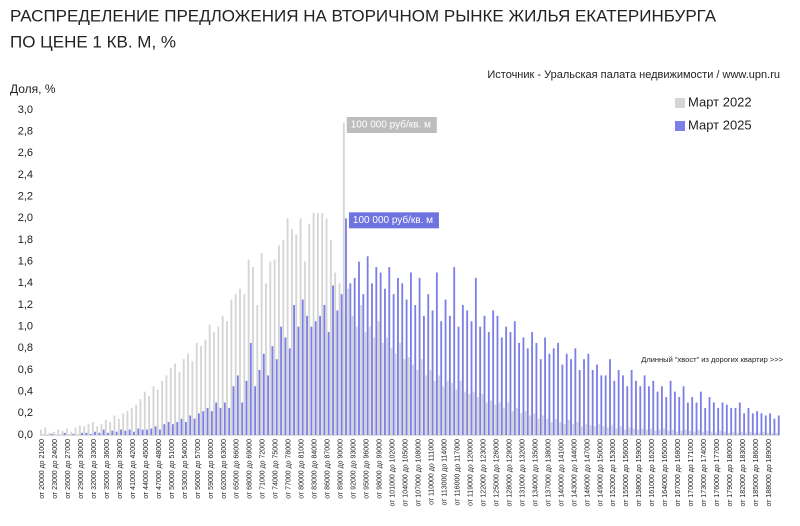 The height and width of the screenshot is (526, 800). I want to click on x-tick-label: от 107000 до 108000, so click(418, 473).